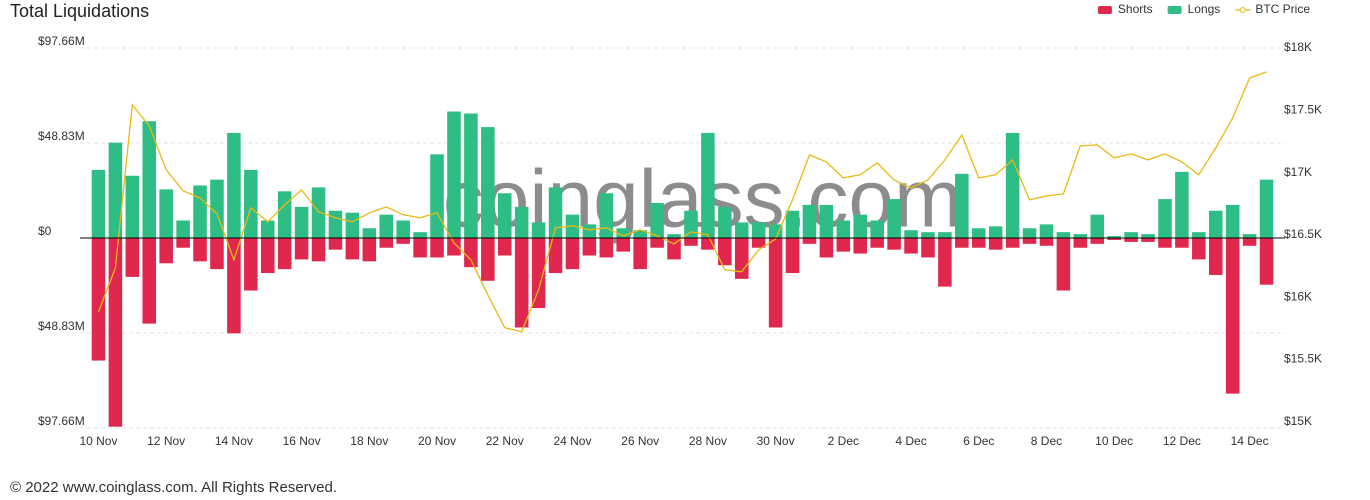  I want to click on y-tick-label: $0, so click(45, 231).